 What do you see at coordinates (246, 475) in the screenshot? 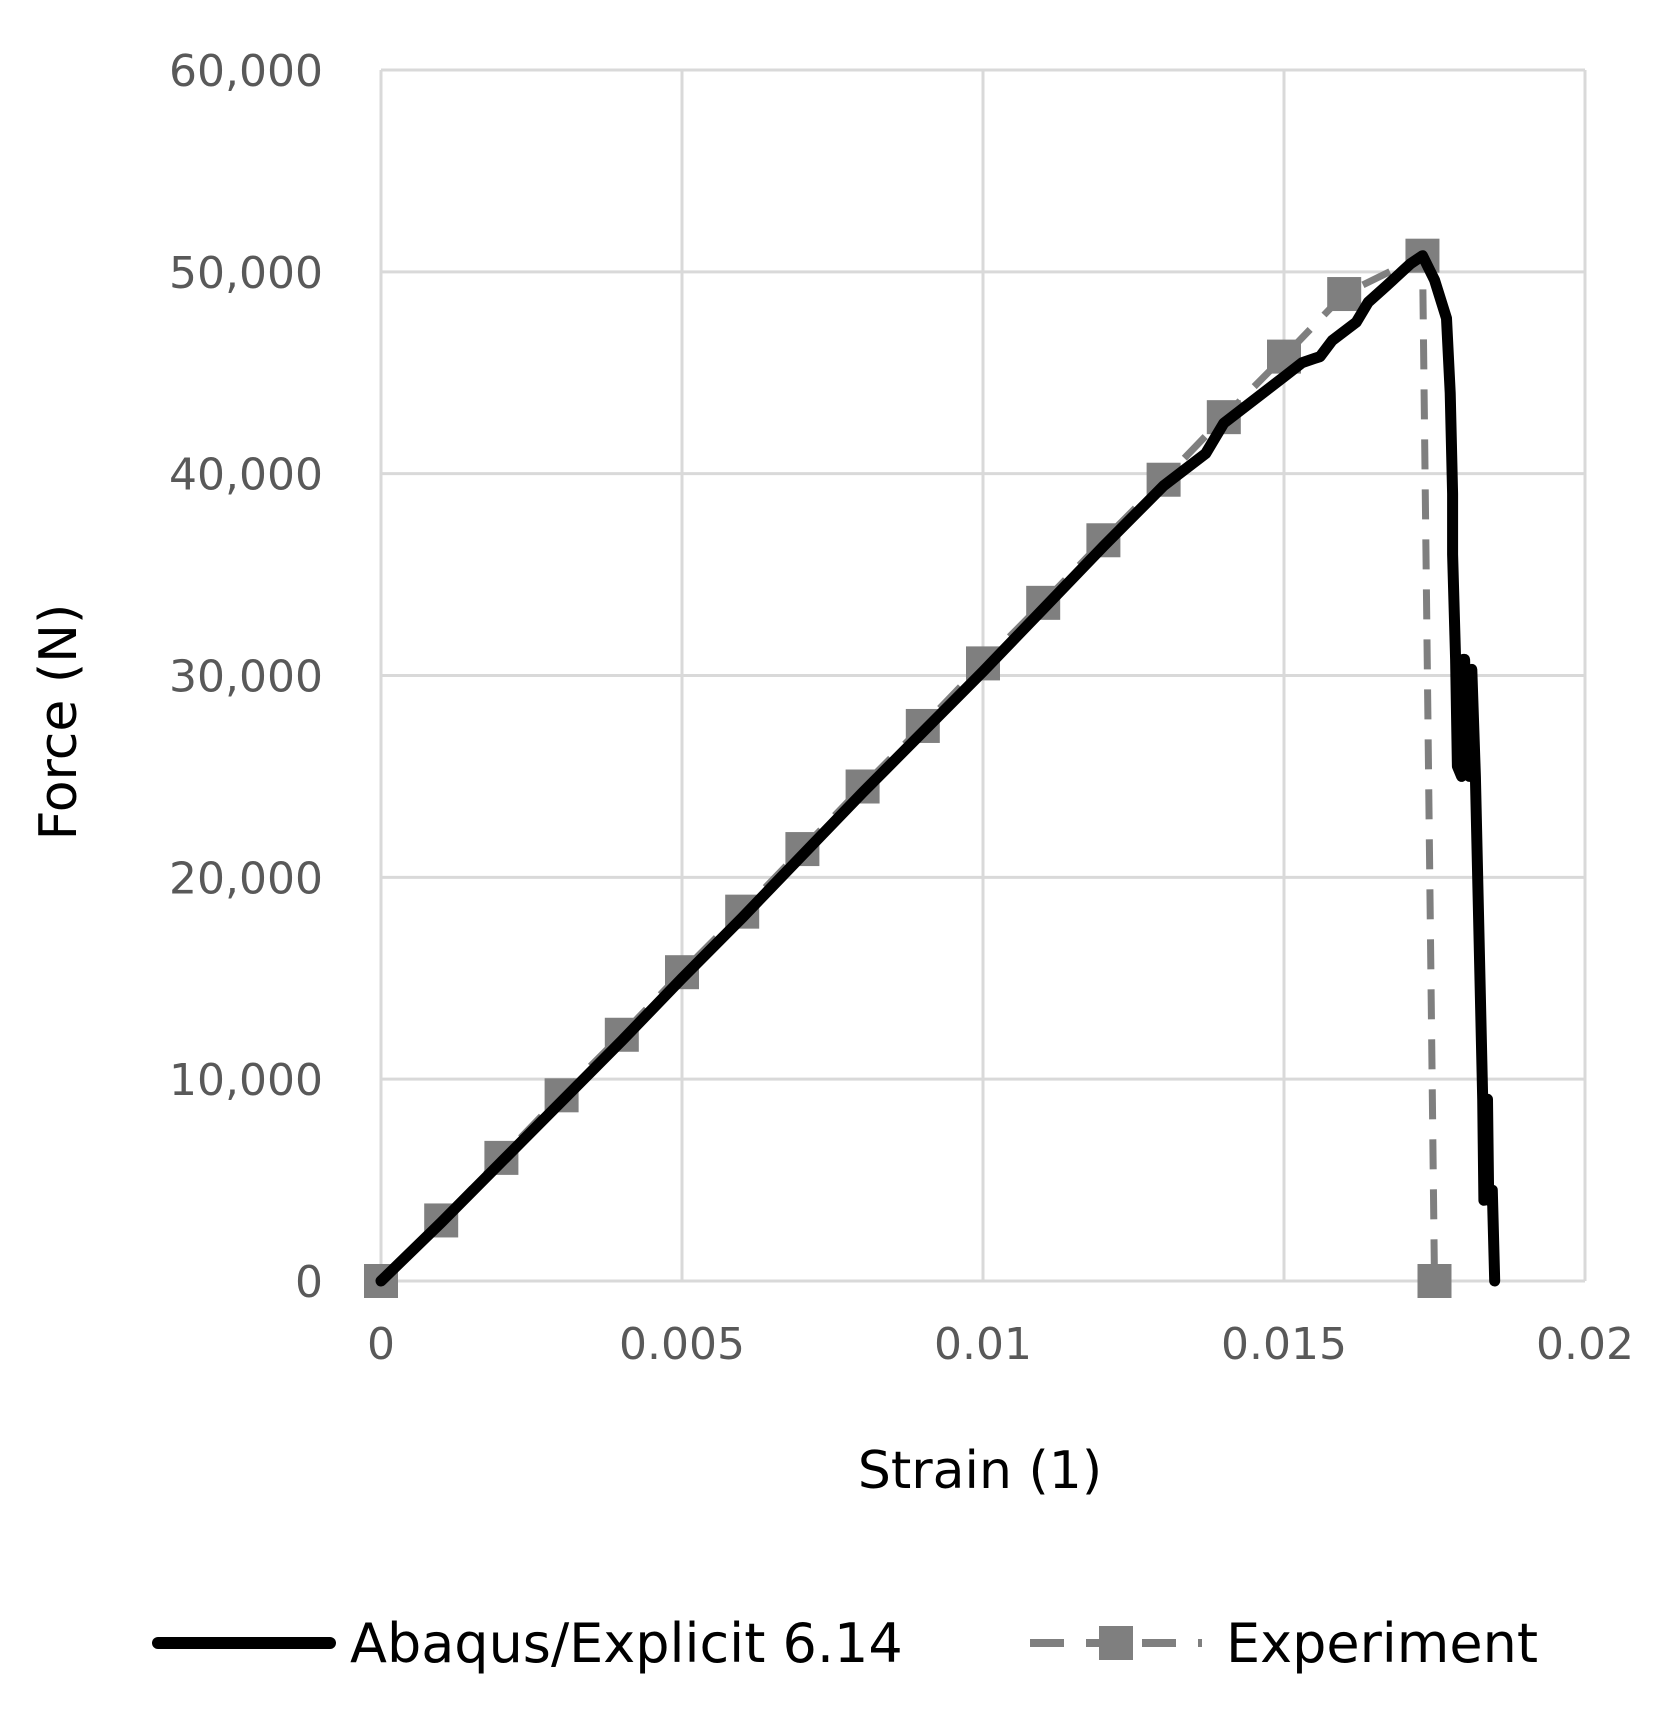
I see `y-tick-label: 40,000` at bounding box center [246, 475].